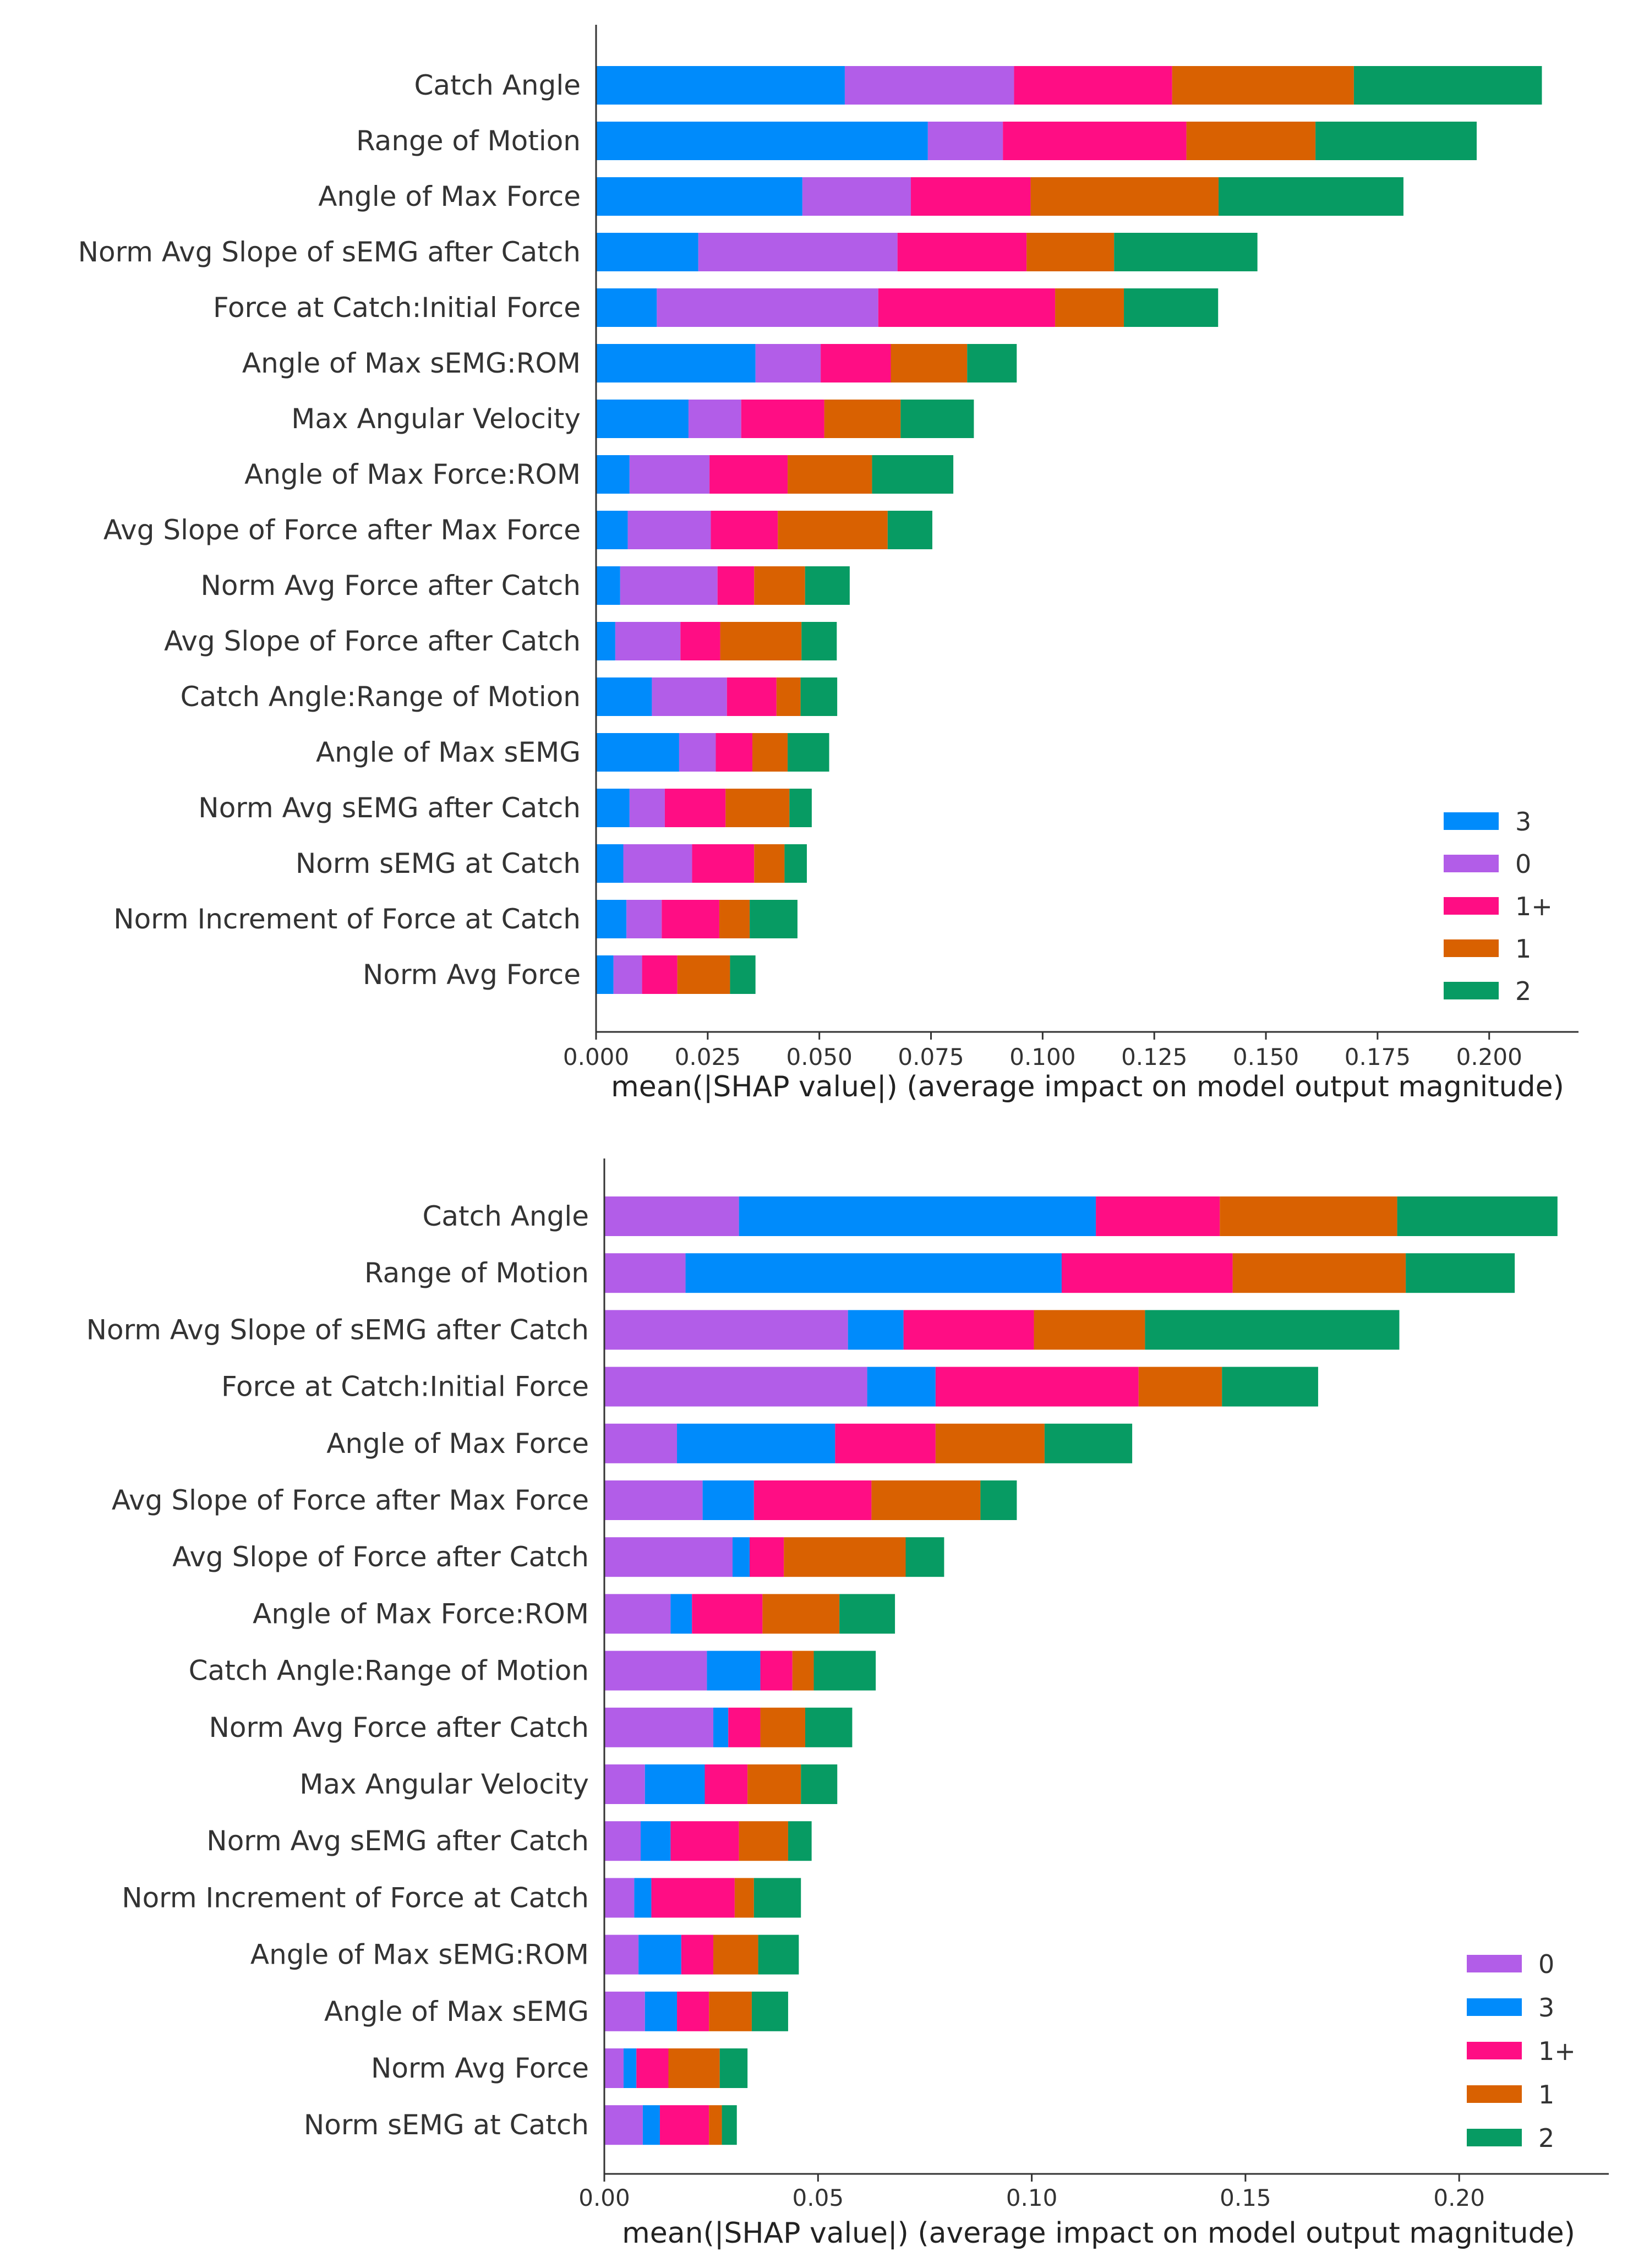 The height and width of the screenshot is (2268, 1644). I want to click on feature-label-norm-avg-force-after-catch: Norm Avg Force after Catch, so click(391, 586).